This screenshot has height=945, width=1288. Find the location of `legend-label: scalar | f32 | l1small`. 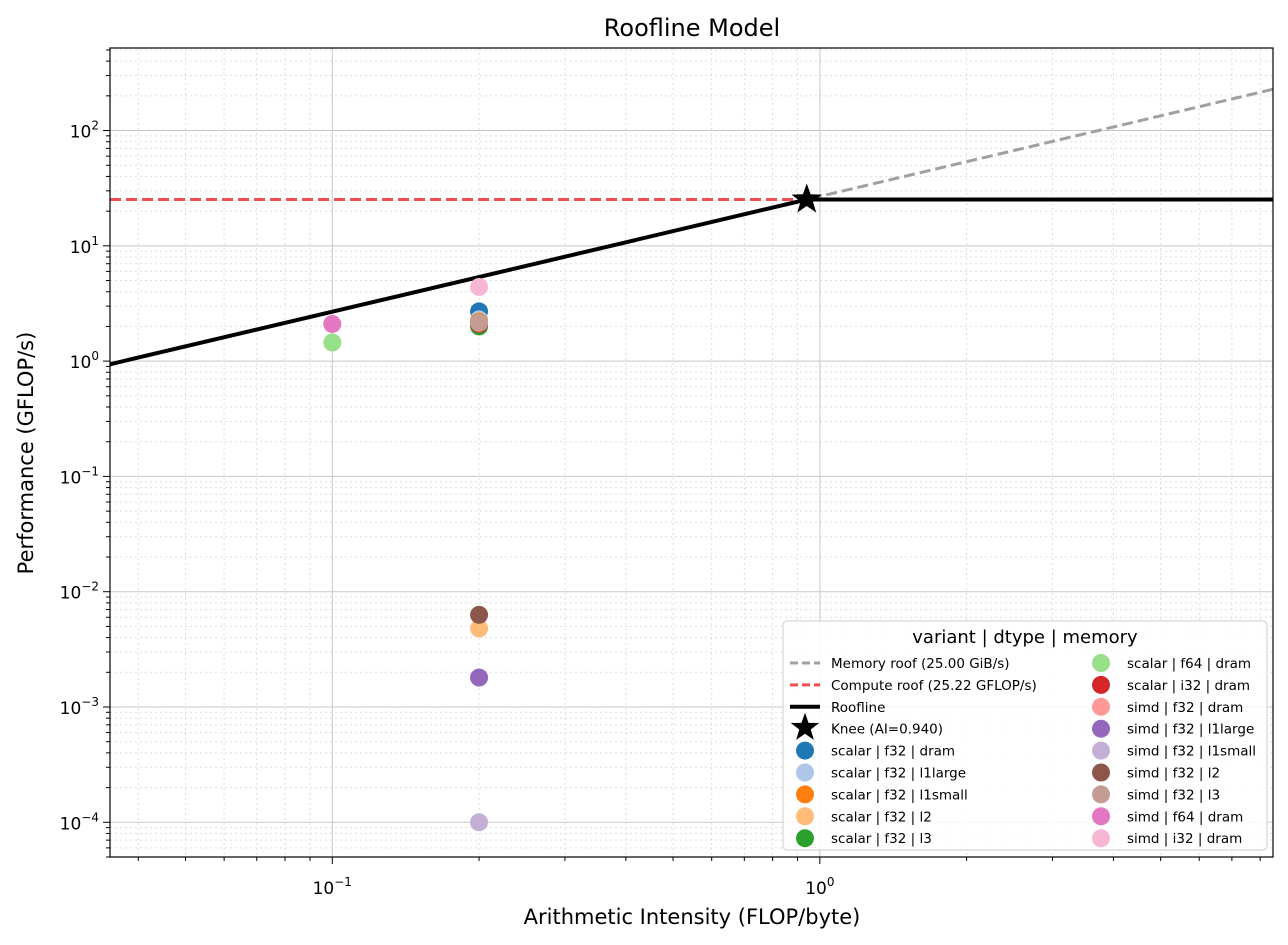

legend-label: scalar | f32 | l1small is located at coordinates (899, 795).